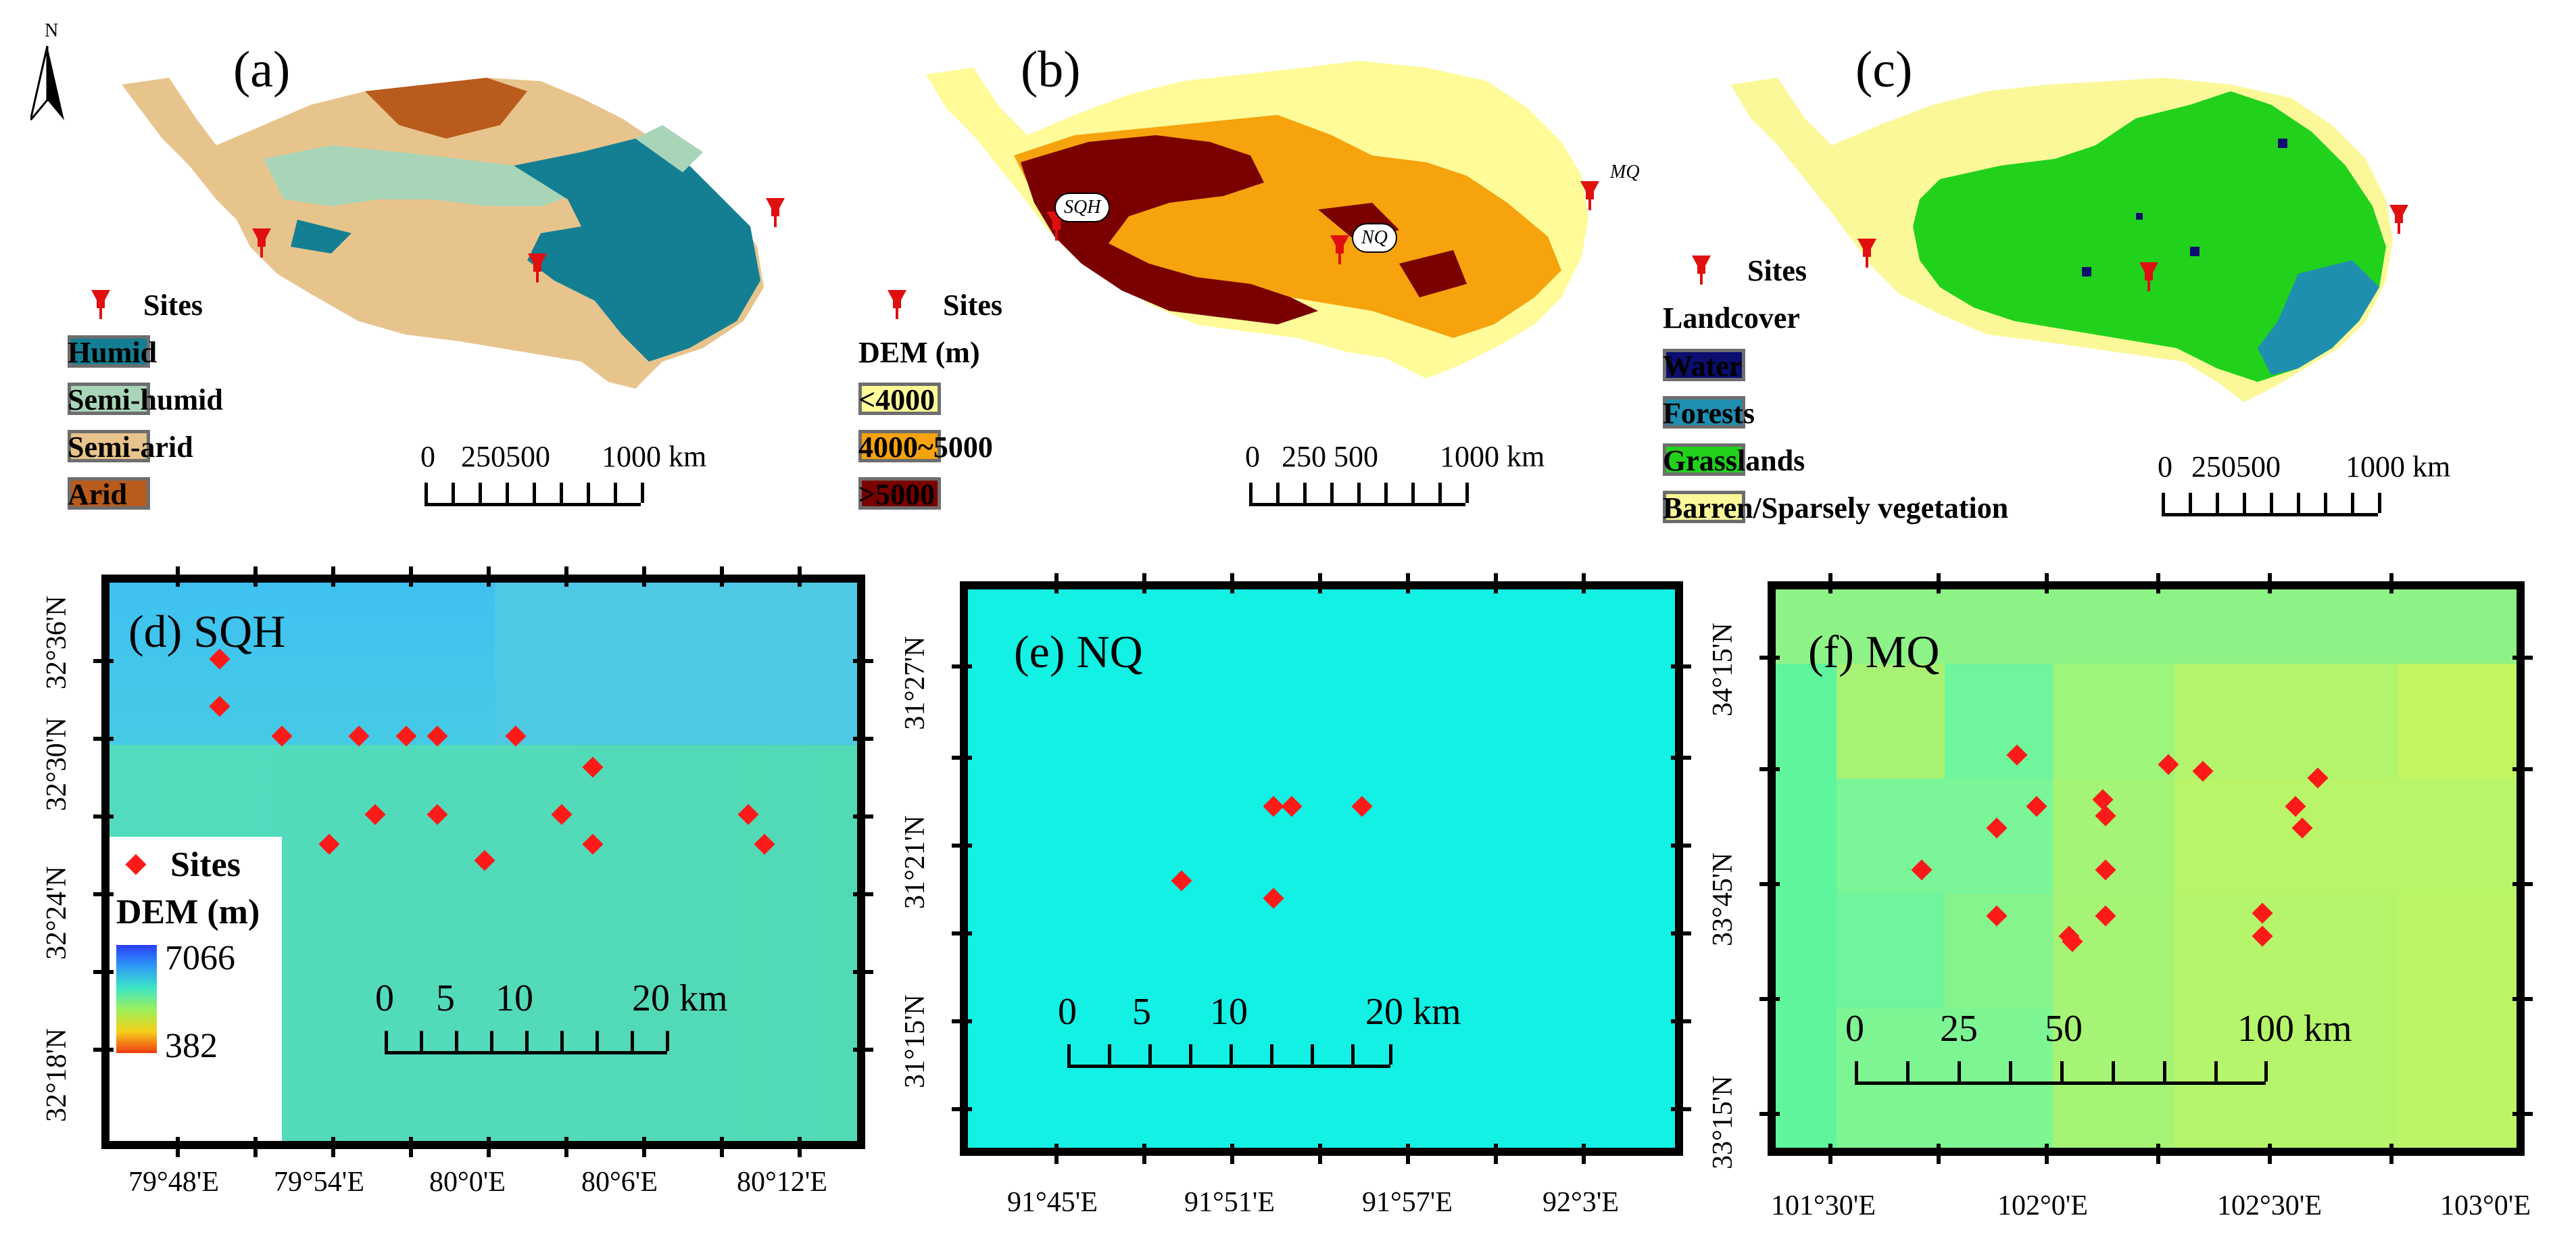  I want to click on panel-c-label: (c), so click(1884, 69).